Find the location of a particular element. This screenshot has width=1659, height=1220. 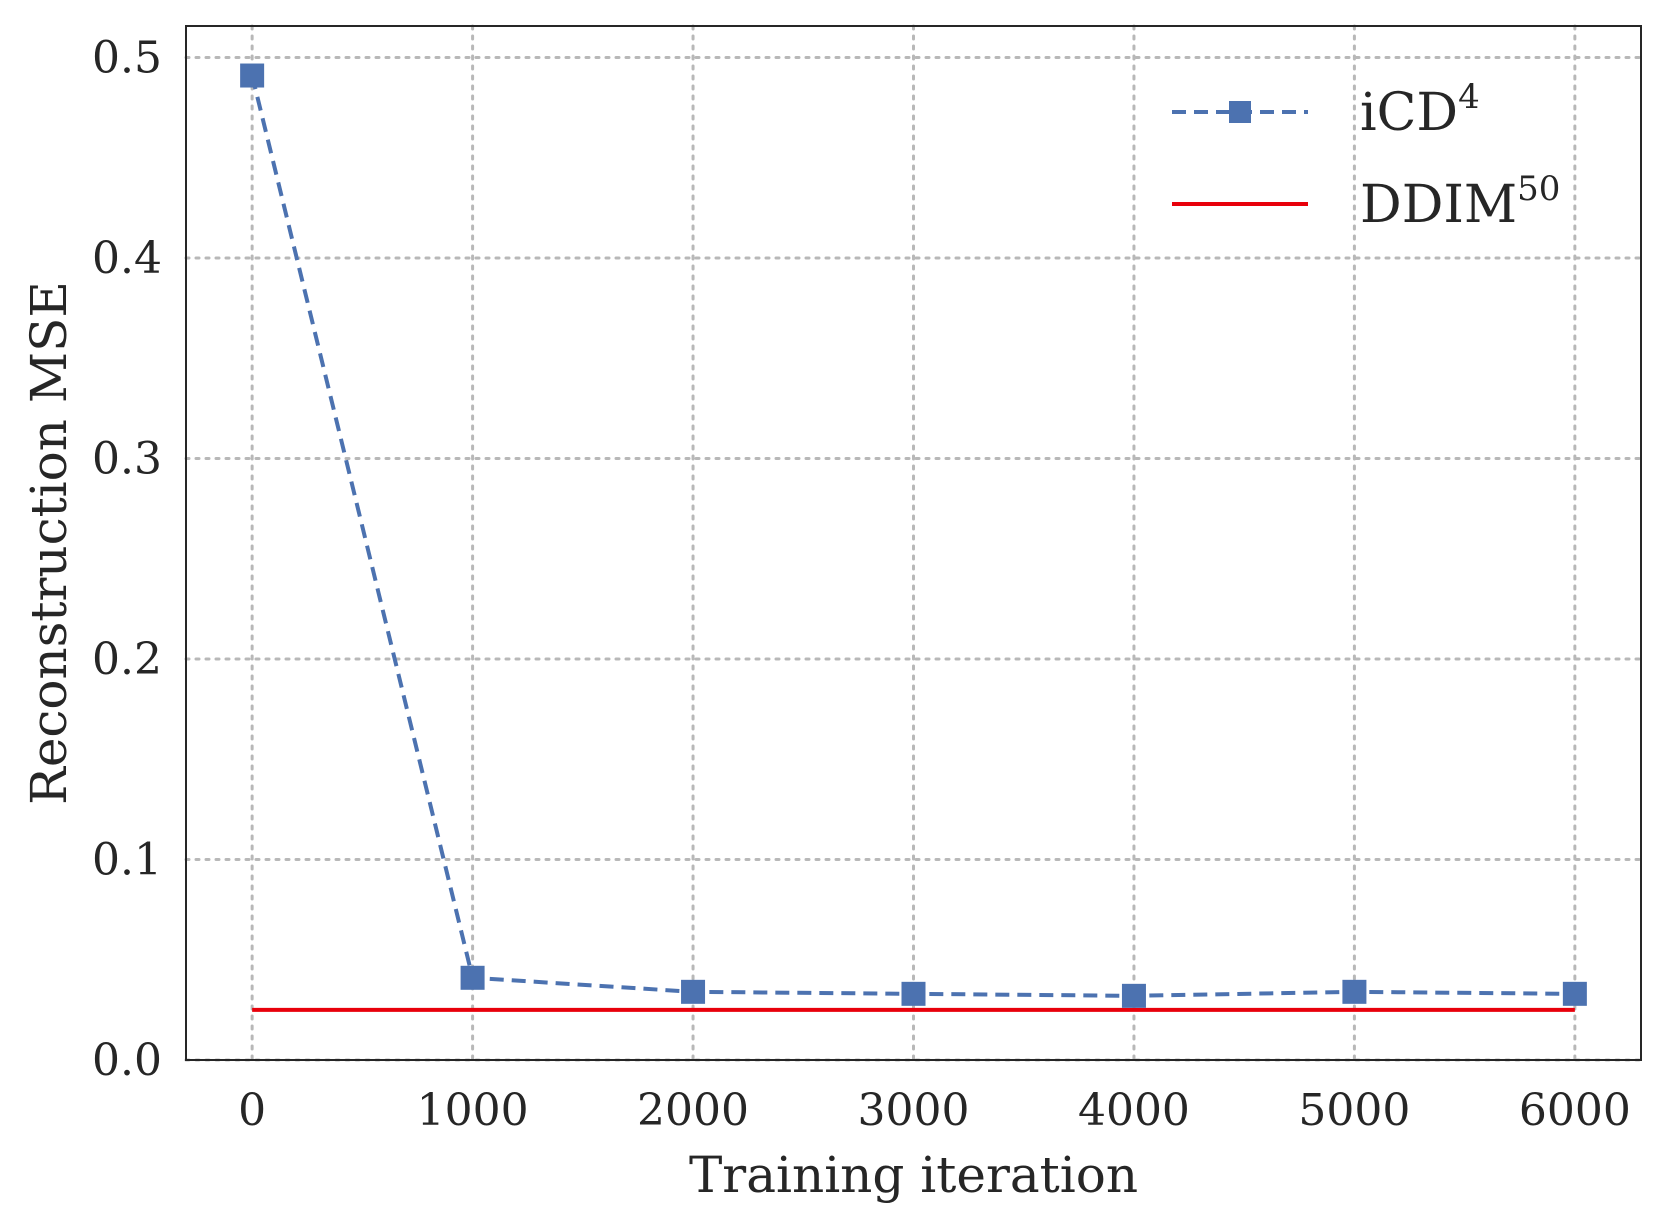

legend-ddim-label: DDIM50 is located at coordinates (1460, 202).